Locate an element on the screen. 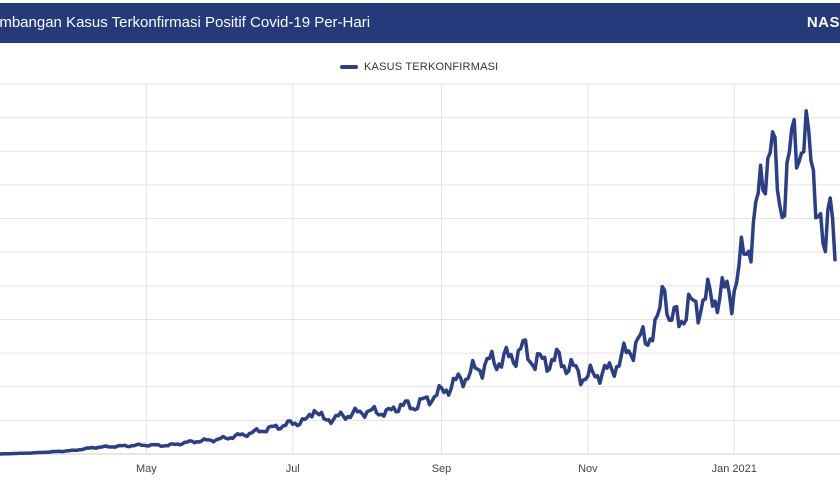 This screenshot has height=493, width=840. x-tick-label: Nov is located at coordinates (588, 469).